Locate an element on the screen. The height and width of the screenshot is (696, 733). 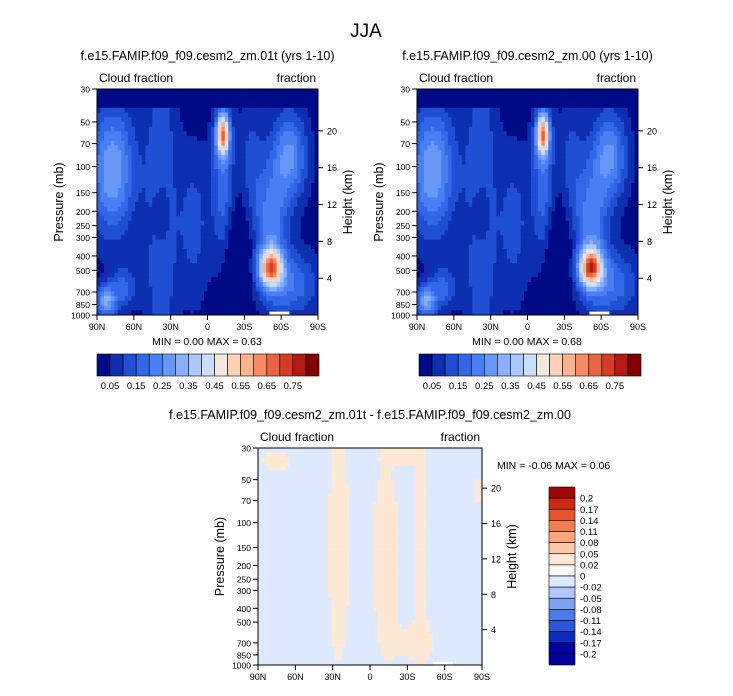
x-tick-label: 60N is located at coordinates (134, 327).